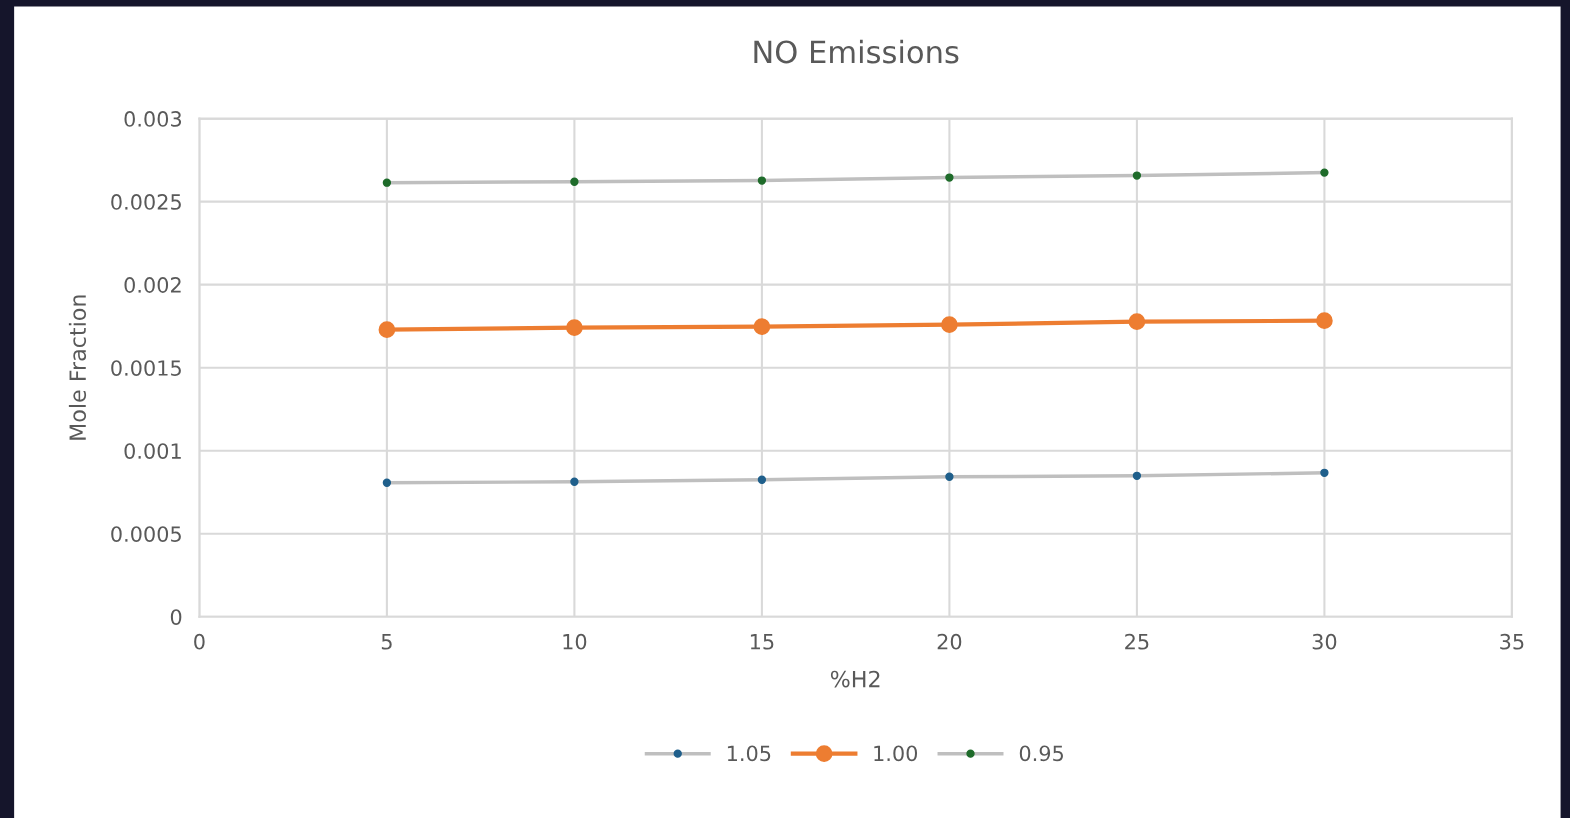 The image size is (1570, 818). What do you see at coordinates (749, 753) in the screenshot?
I see `legend-label: 1.05` at bounding box center [749, 753].